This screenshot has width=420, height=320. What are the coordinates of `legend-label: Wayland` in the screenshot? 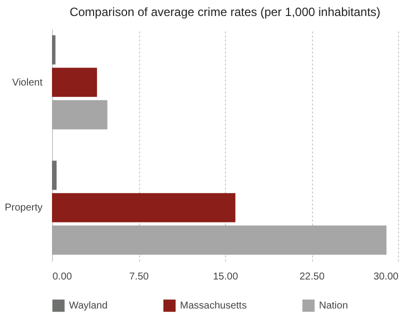 It's located at (88, 306).